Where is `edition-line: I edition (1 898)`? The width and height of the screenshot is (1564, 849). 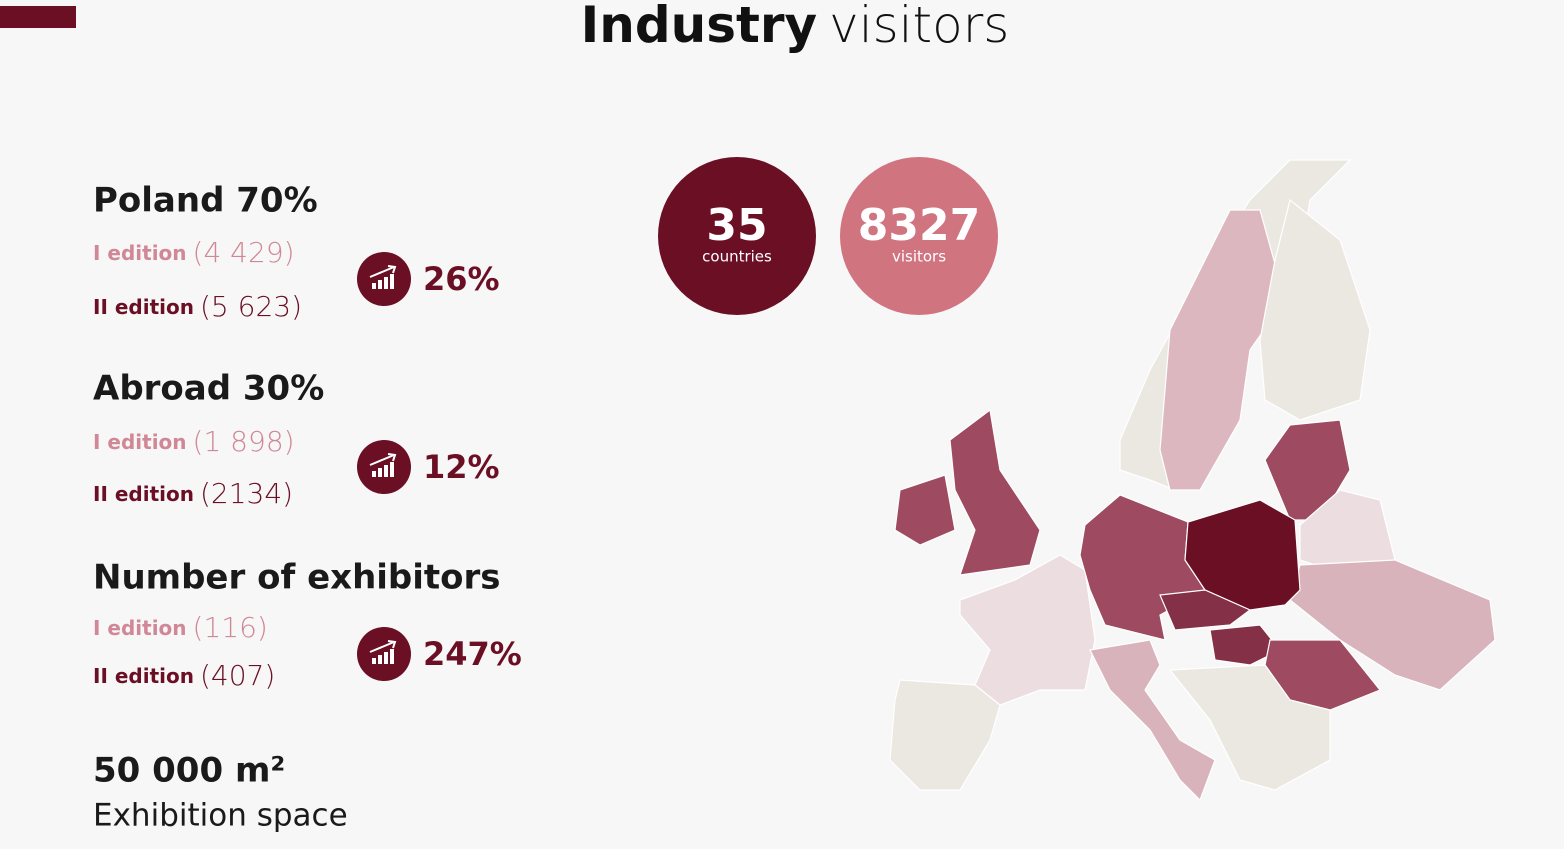
edition-line: I edition (1 898) is located at coordinates (194, 441).